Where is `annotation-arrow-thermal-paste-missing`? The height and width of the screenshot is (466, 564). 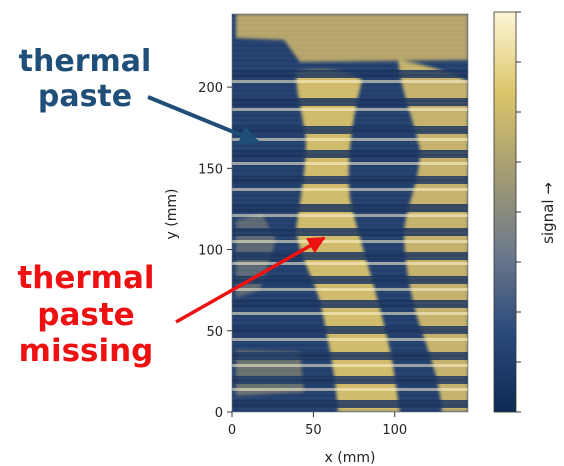
annotation-arrow-thermal-paste-missing is located at coordinates (250, 280).